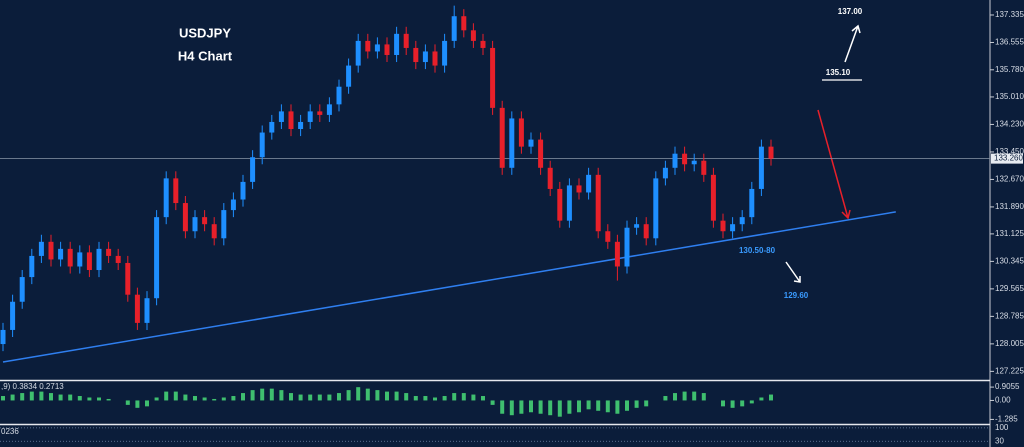 The height and width of the screenshot is (447, 1024). What do you see at coordinates (1009, 96) in the screenshot?
I see `y-tick-label: 135.010` at bounding box center [1009, 96].